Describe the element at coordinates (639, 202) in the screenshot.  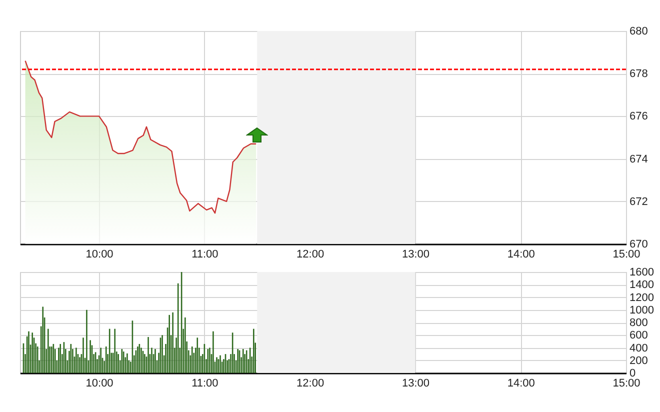
I see `y-tick-label: 672` at that location.